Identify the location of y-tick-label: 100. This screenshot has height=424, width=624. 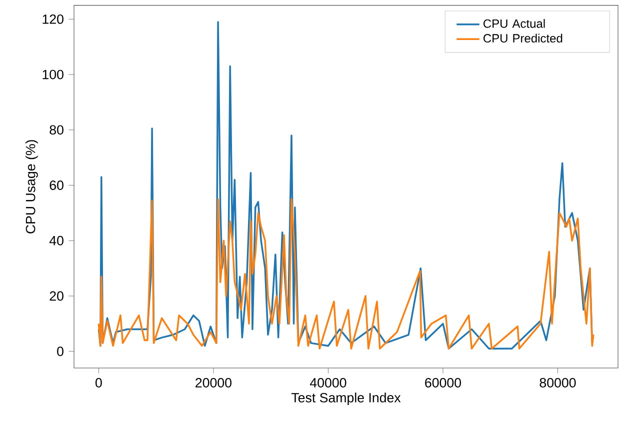
(53, 75).